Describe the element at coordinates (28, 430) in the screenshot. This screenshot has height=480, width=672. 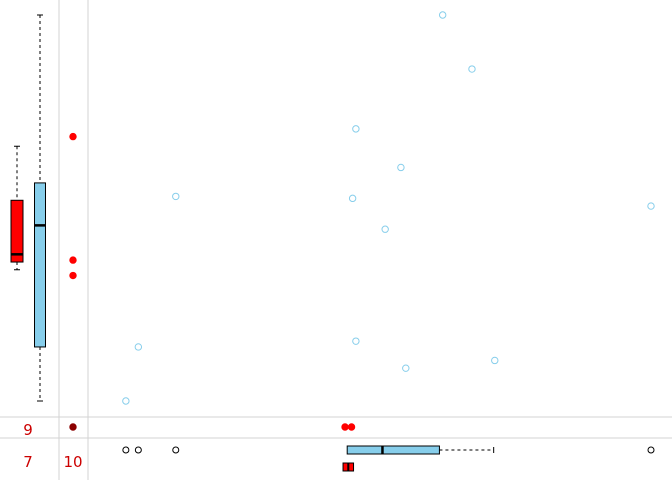
I see `count-label-nonmissing-y: 9` at that location.